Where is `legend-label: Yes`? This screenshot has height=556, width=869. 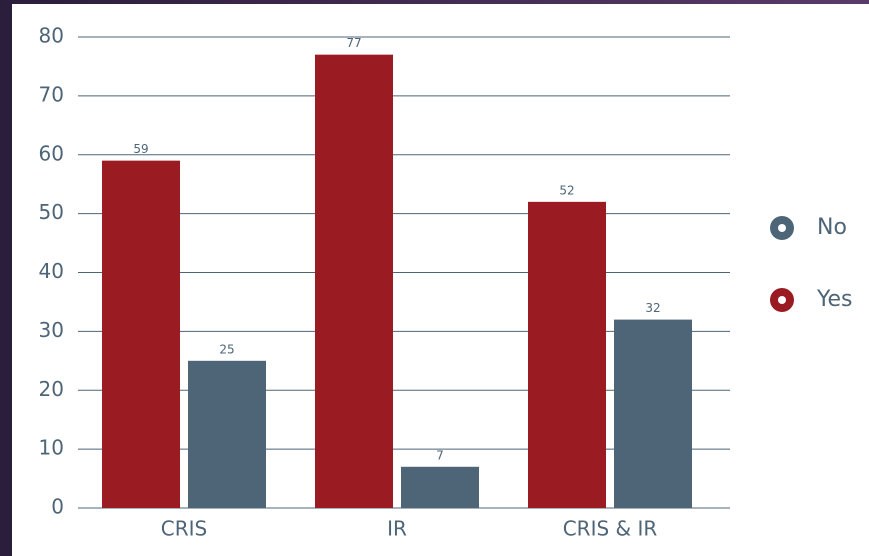 legend-label: Yes is located at coordinates (834, 299).